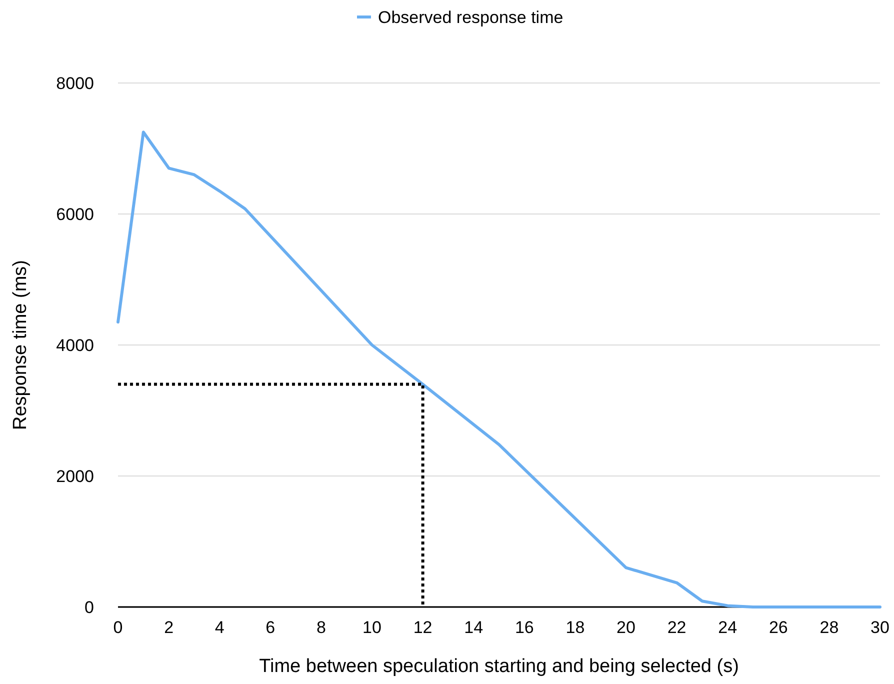  I want to click on x-tick-label: 26, so click(778, 627).